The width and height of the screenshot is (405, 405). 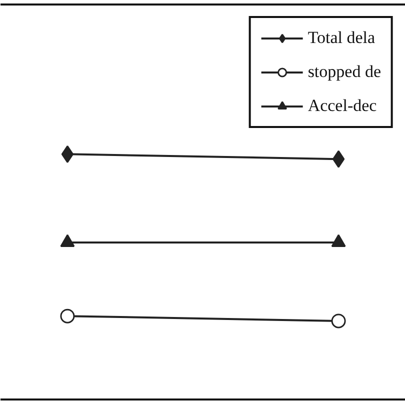 I want to click on legend-label: Accel-dec, so click(x=342, y=106).